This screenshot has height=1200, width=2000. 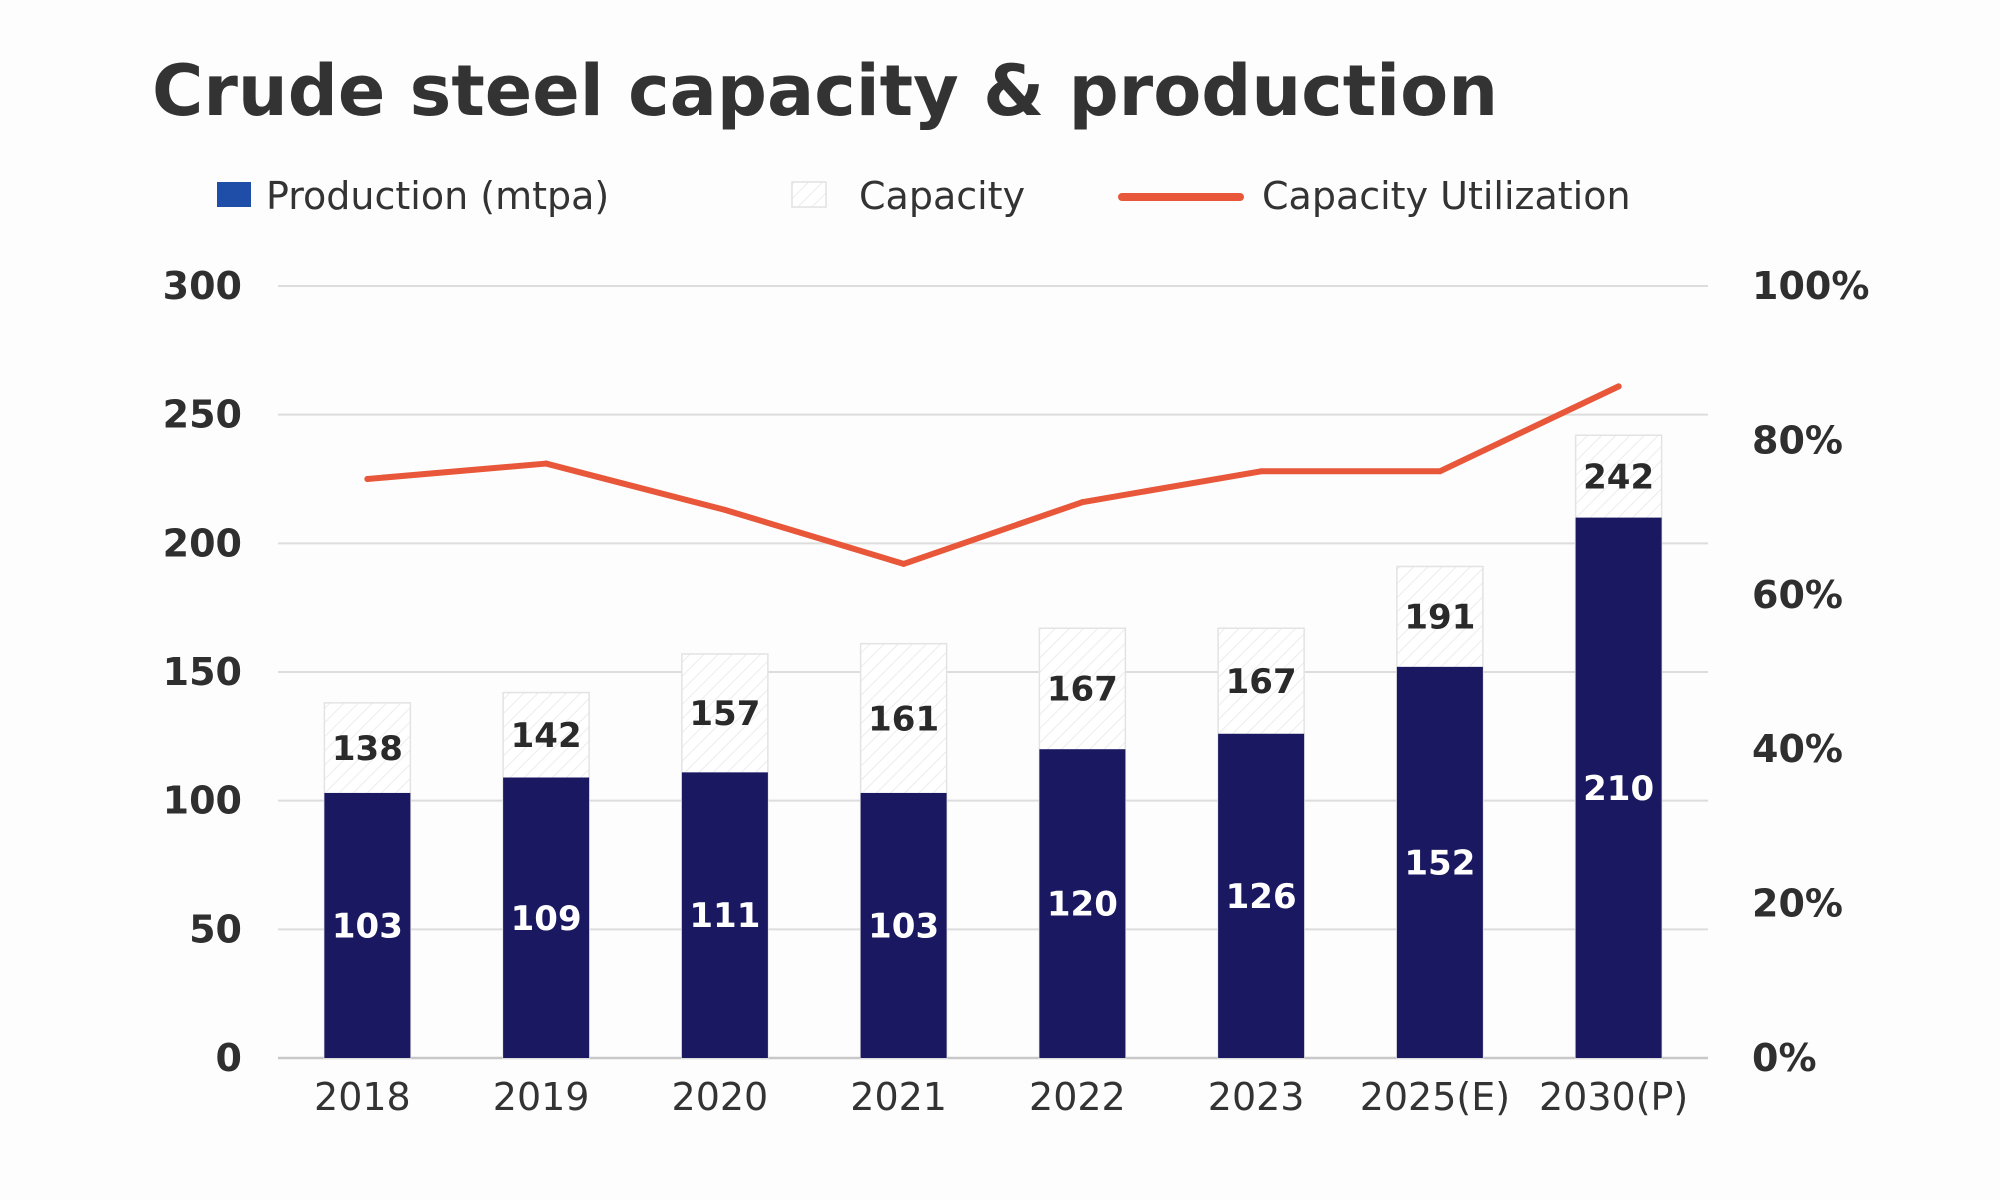 What do you see at coordinates (1797, 595) in the screenshot?
I see `y-right-tick-label: 60%` at bounding box center [1797, 595].